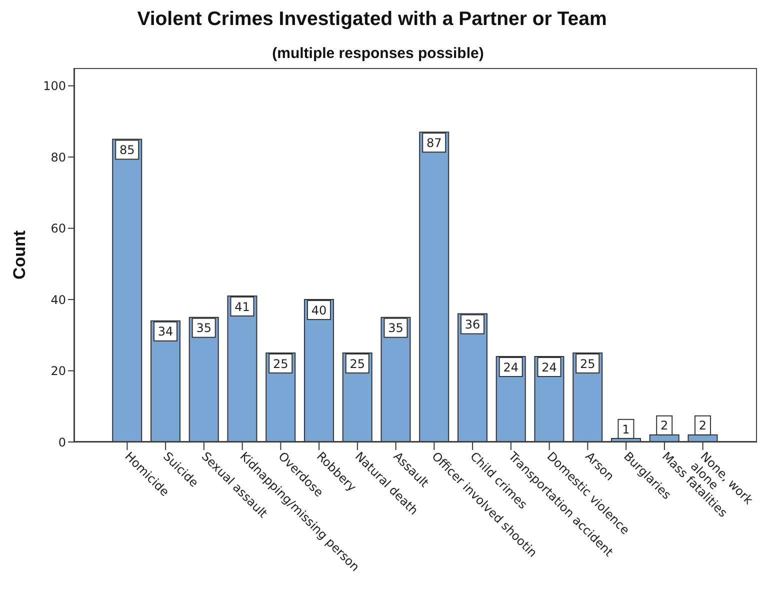 The width and height of the screenshot is (760, 591). I want to click on data-label: 85, so click(127, 150).